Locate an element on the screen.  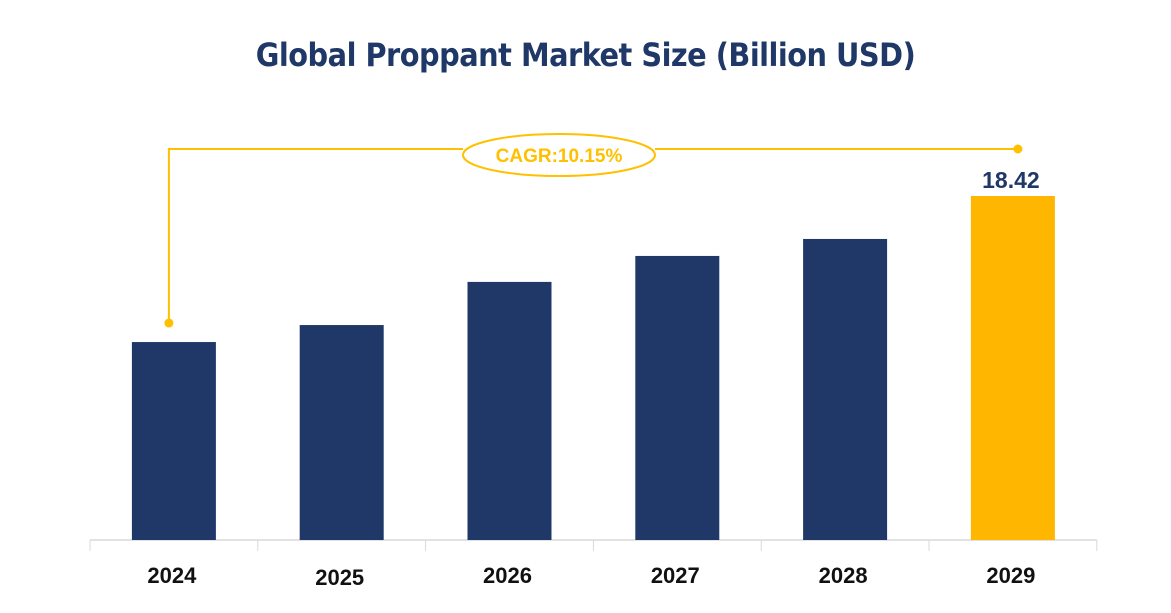
x-tick-label: 2025 is located at coordinates (339, 577).